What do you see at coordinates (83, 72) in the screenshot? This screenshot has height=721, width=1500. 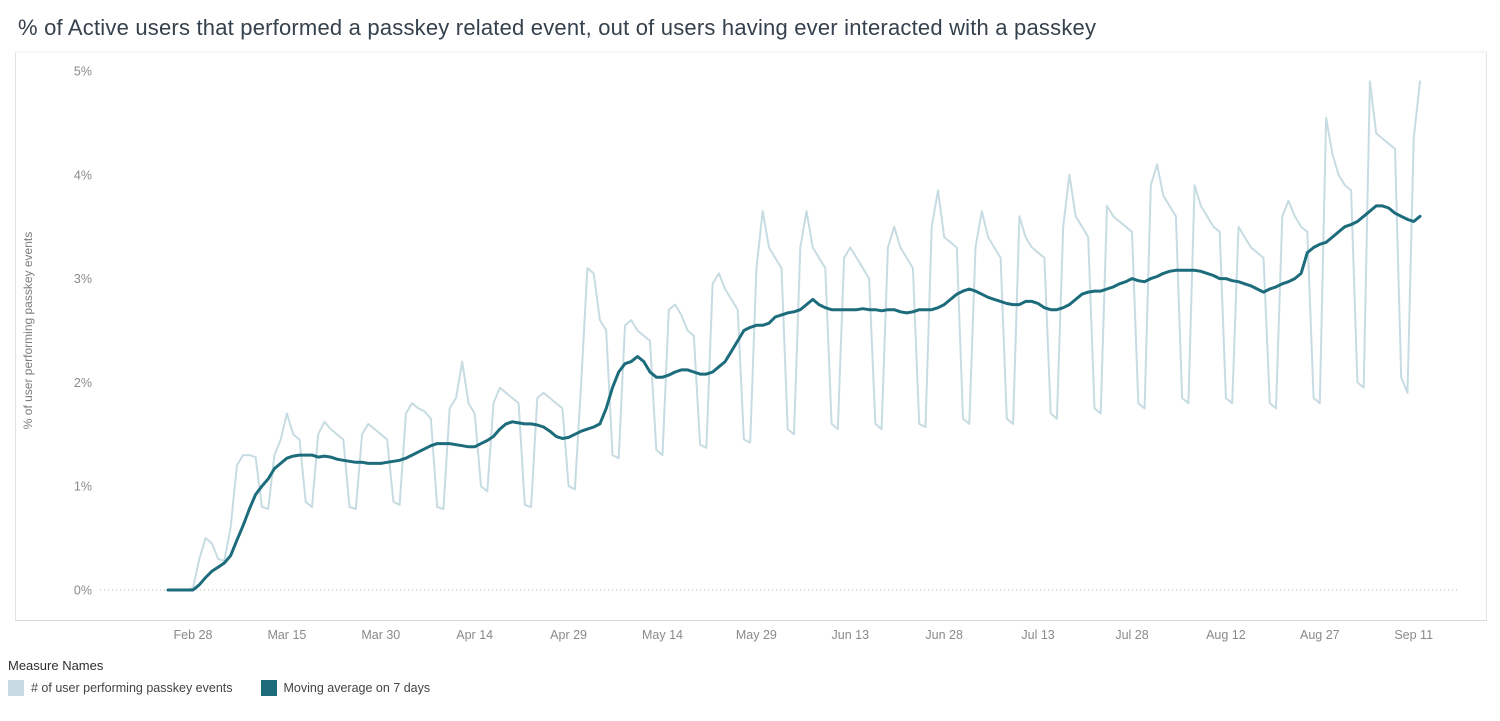 I see `y-tick-label: 5%` at bounding box center [83, 72].